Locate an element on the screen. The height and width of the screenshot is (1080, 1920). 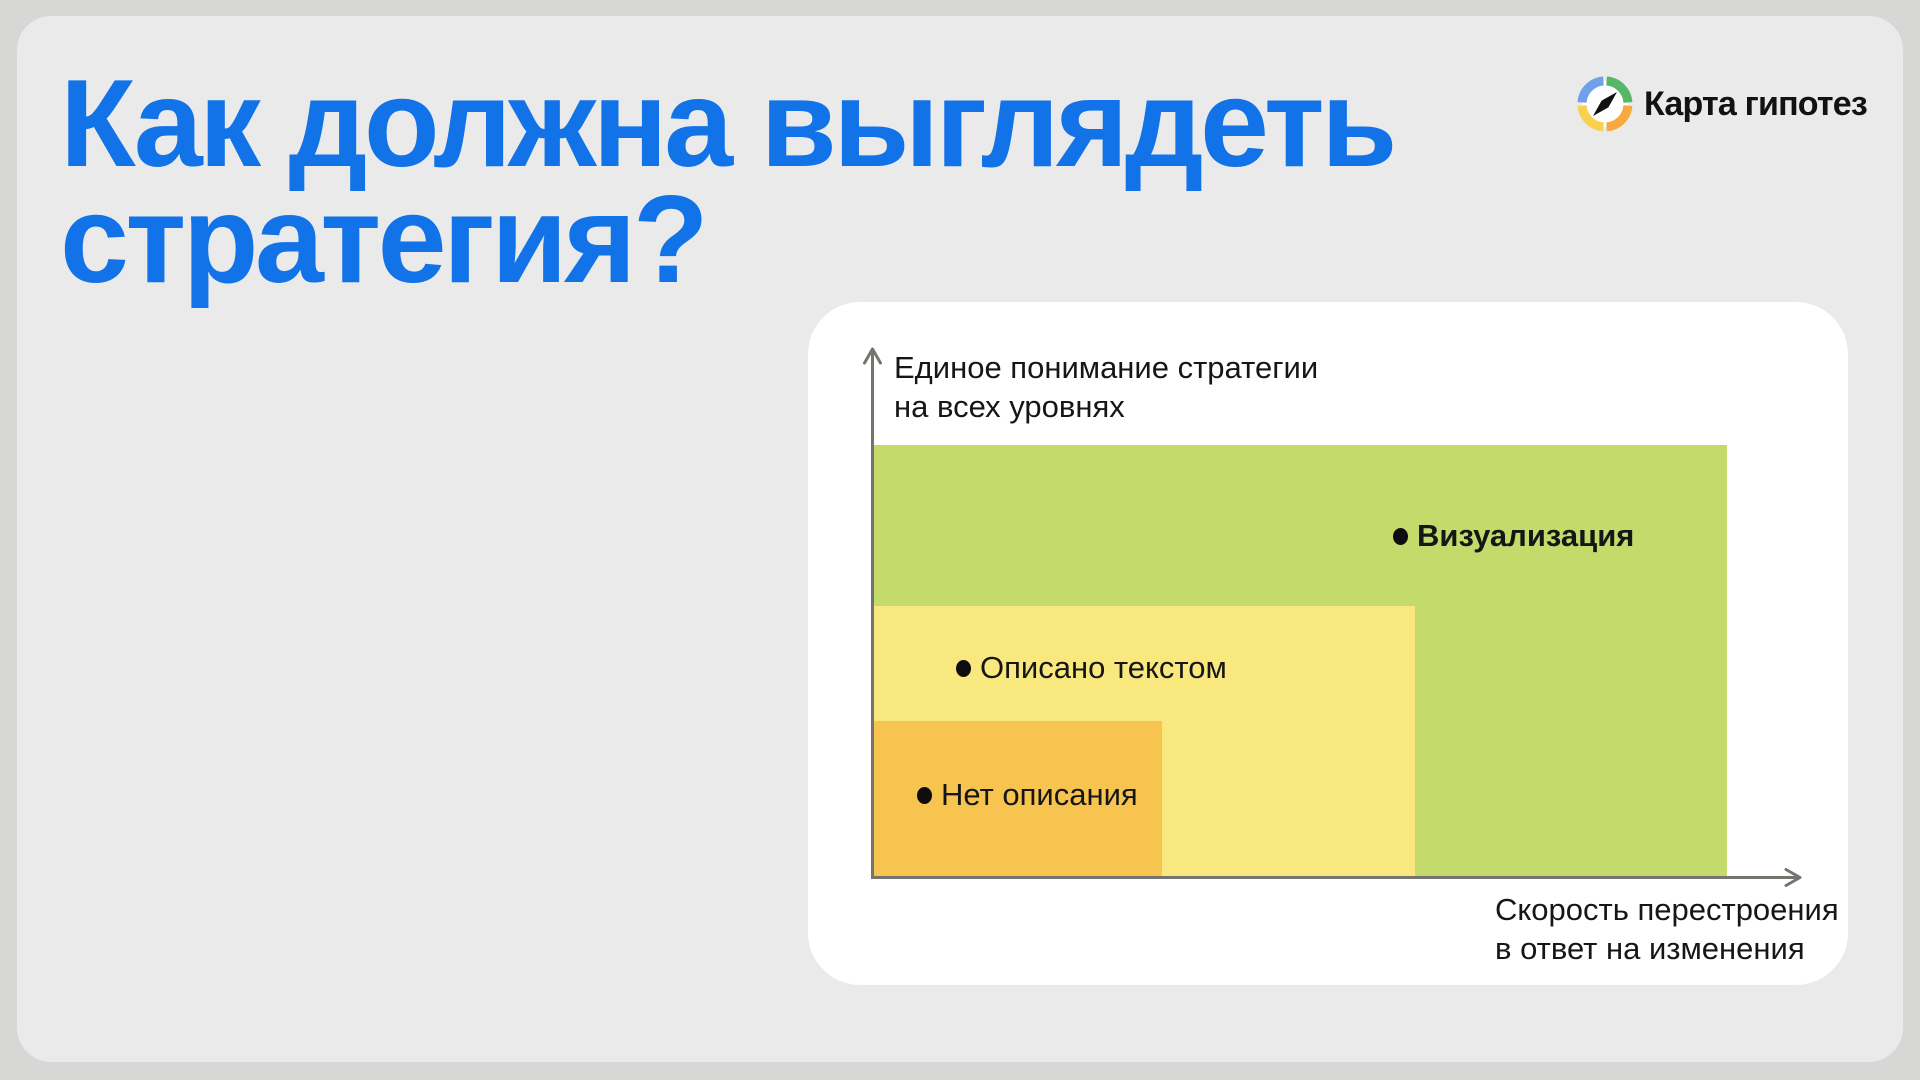
series-label-text: Описано текстом is located at coordinates (1103, 667).